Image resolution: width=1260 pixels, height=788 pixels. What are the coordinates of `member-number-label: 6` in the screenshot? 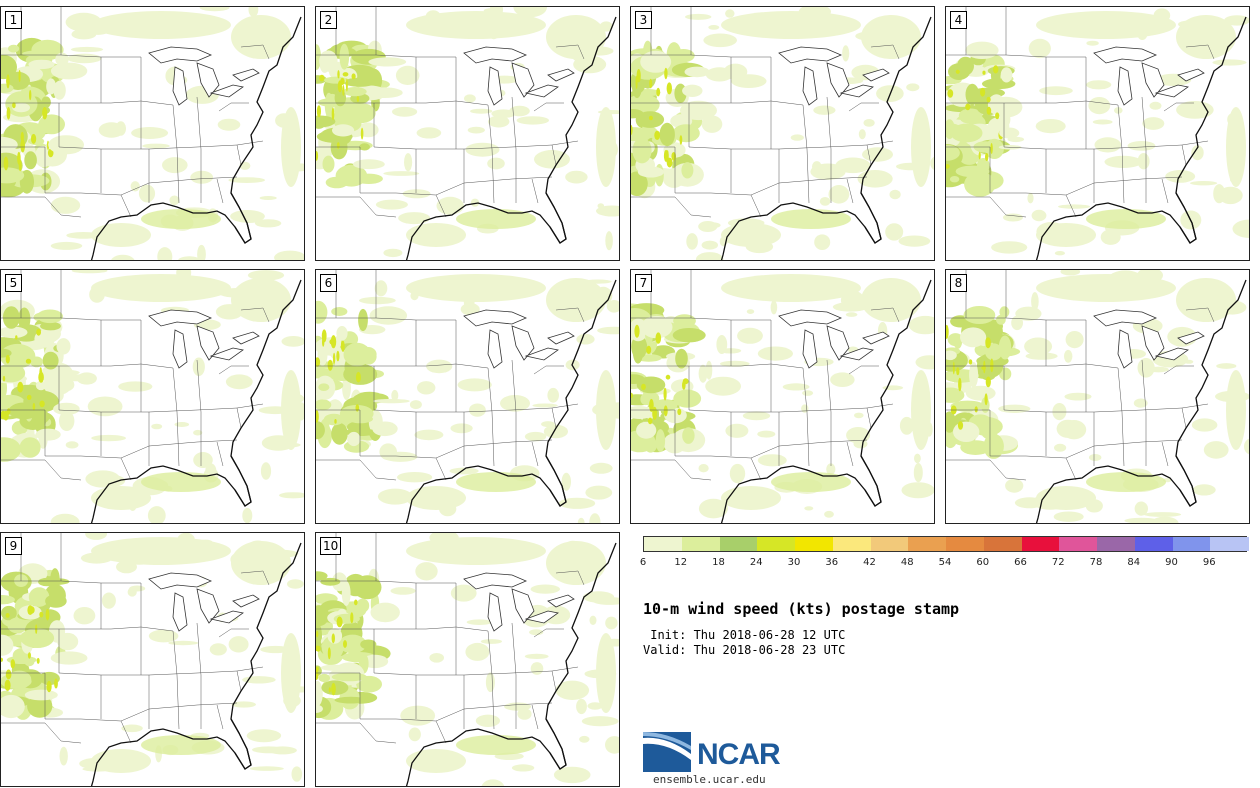 It's located at (328, 283).